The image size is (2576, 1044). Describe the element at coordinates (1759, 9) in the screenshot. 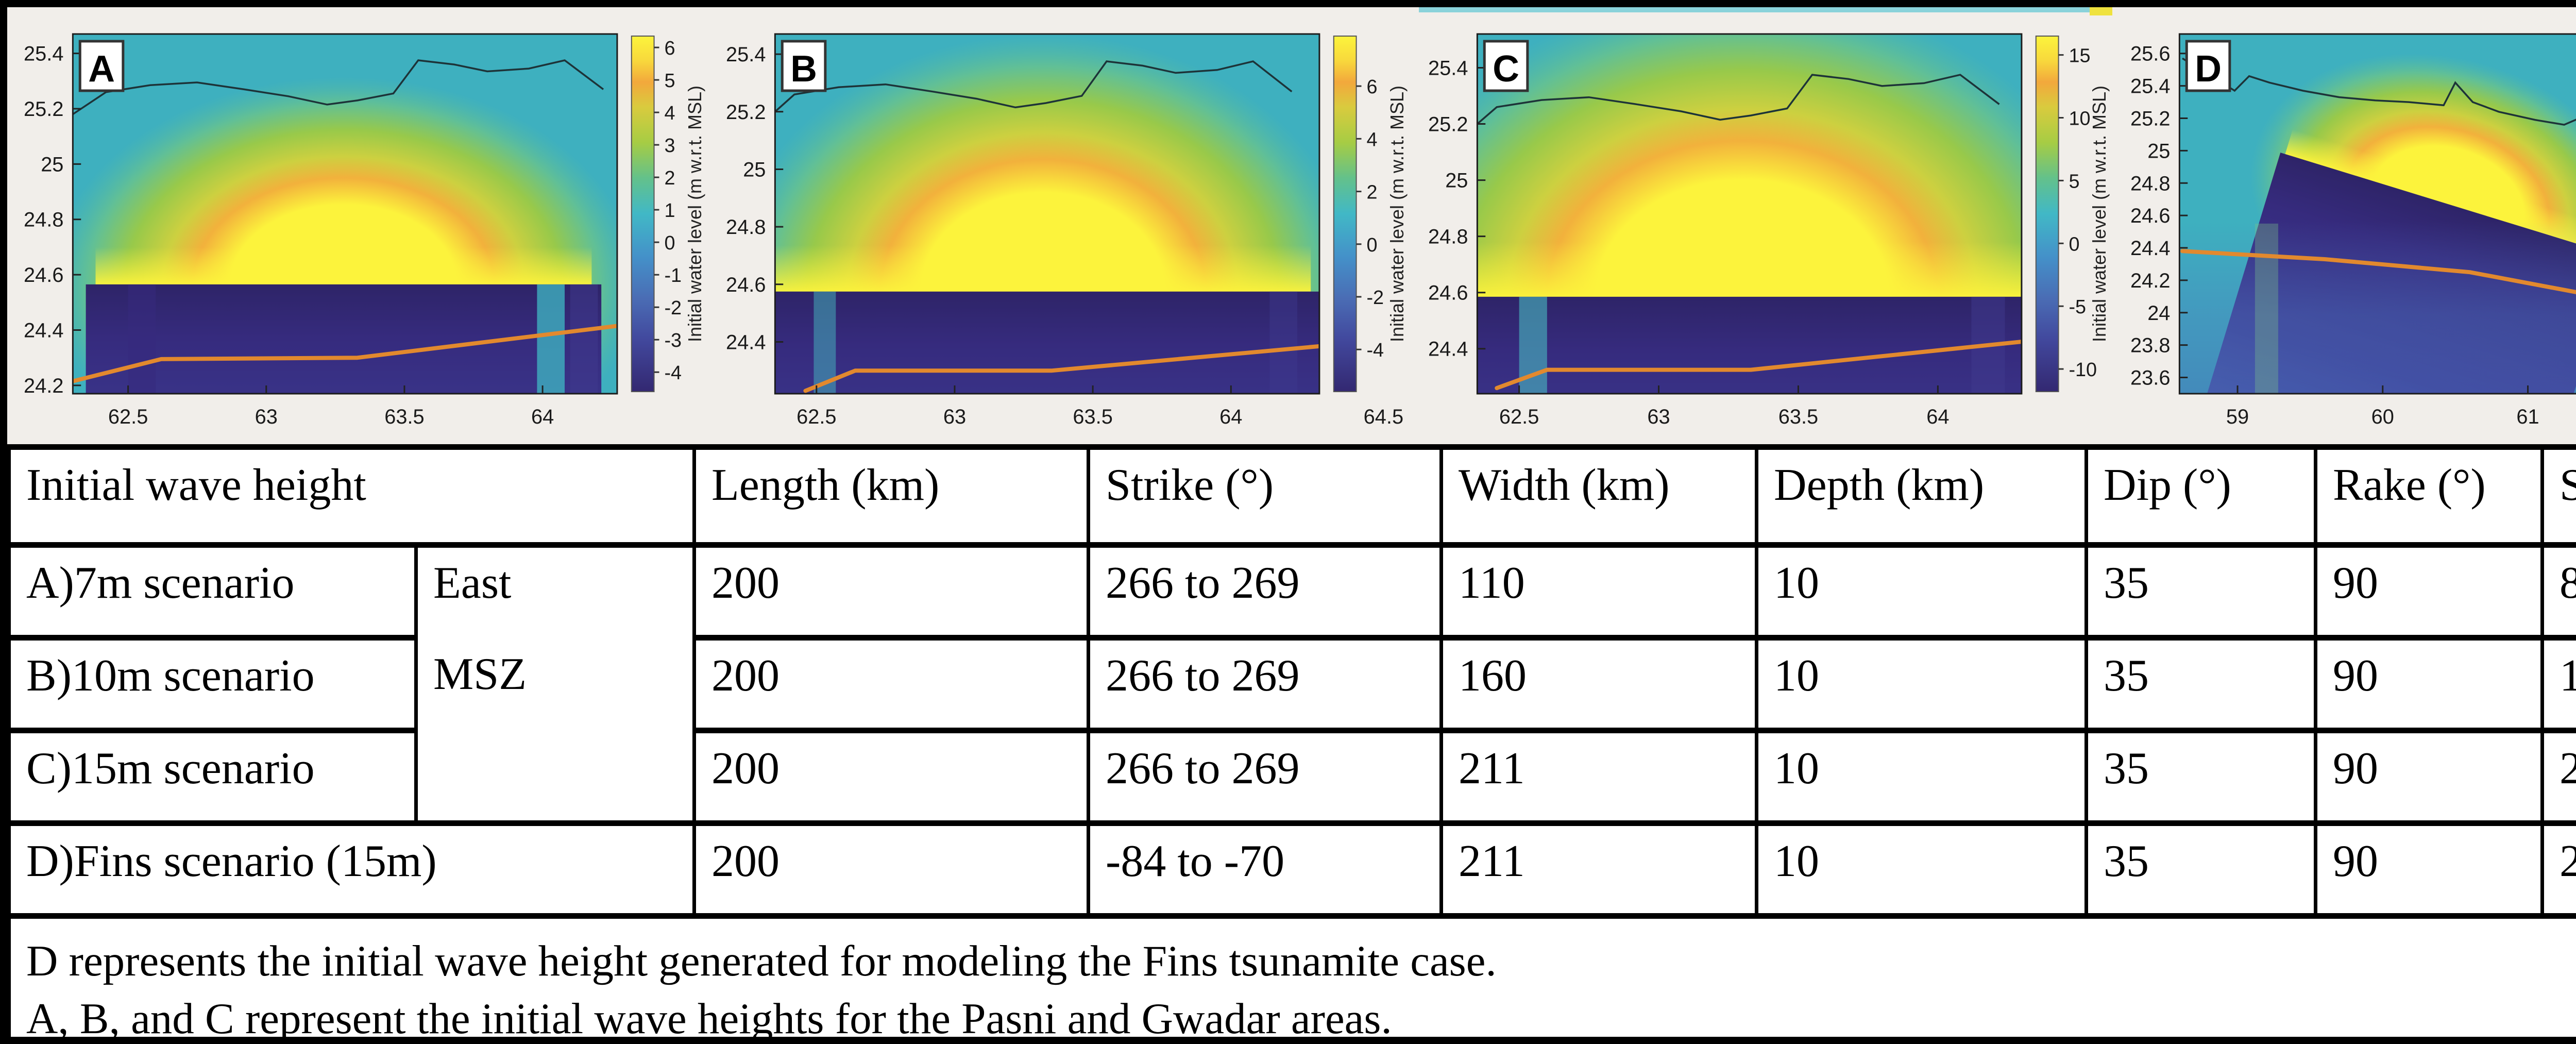

I see `scan-artifact-teal-line` at that location.